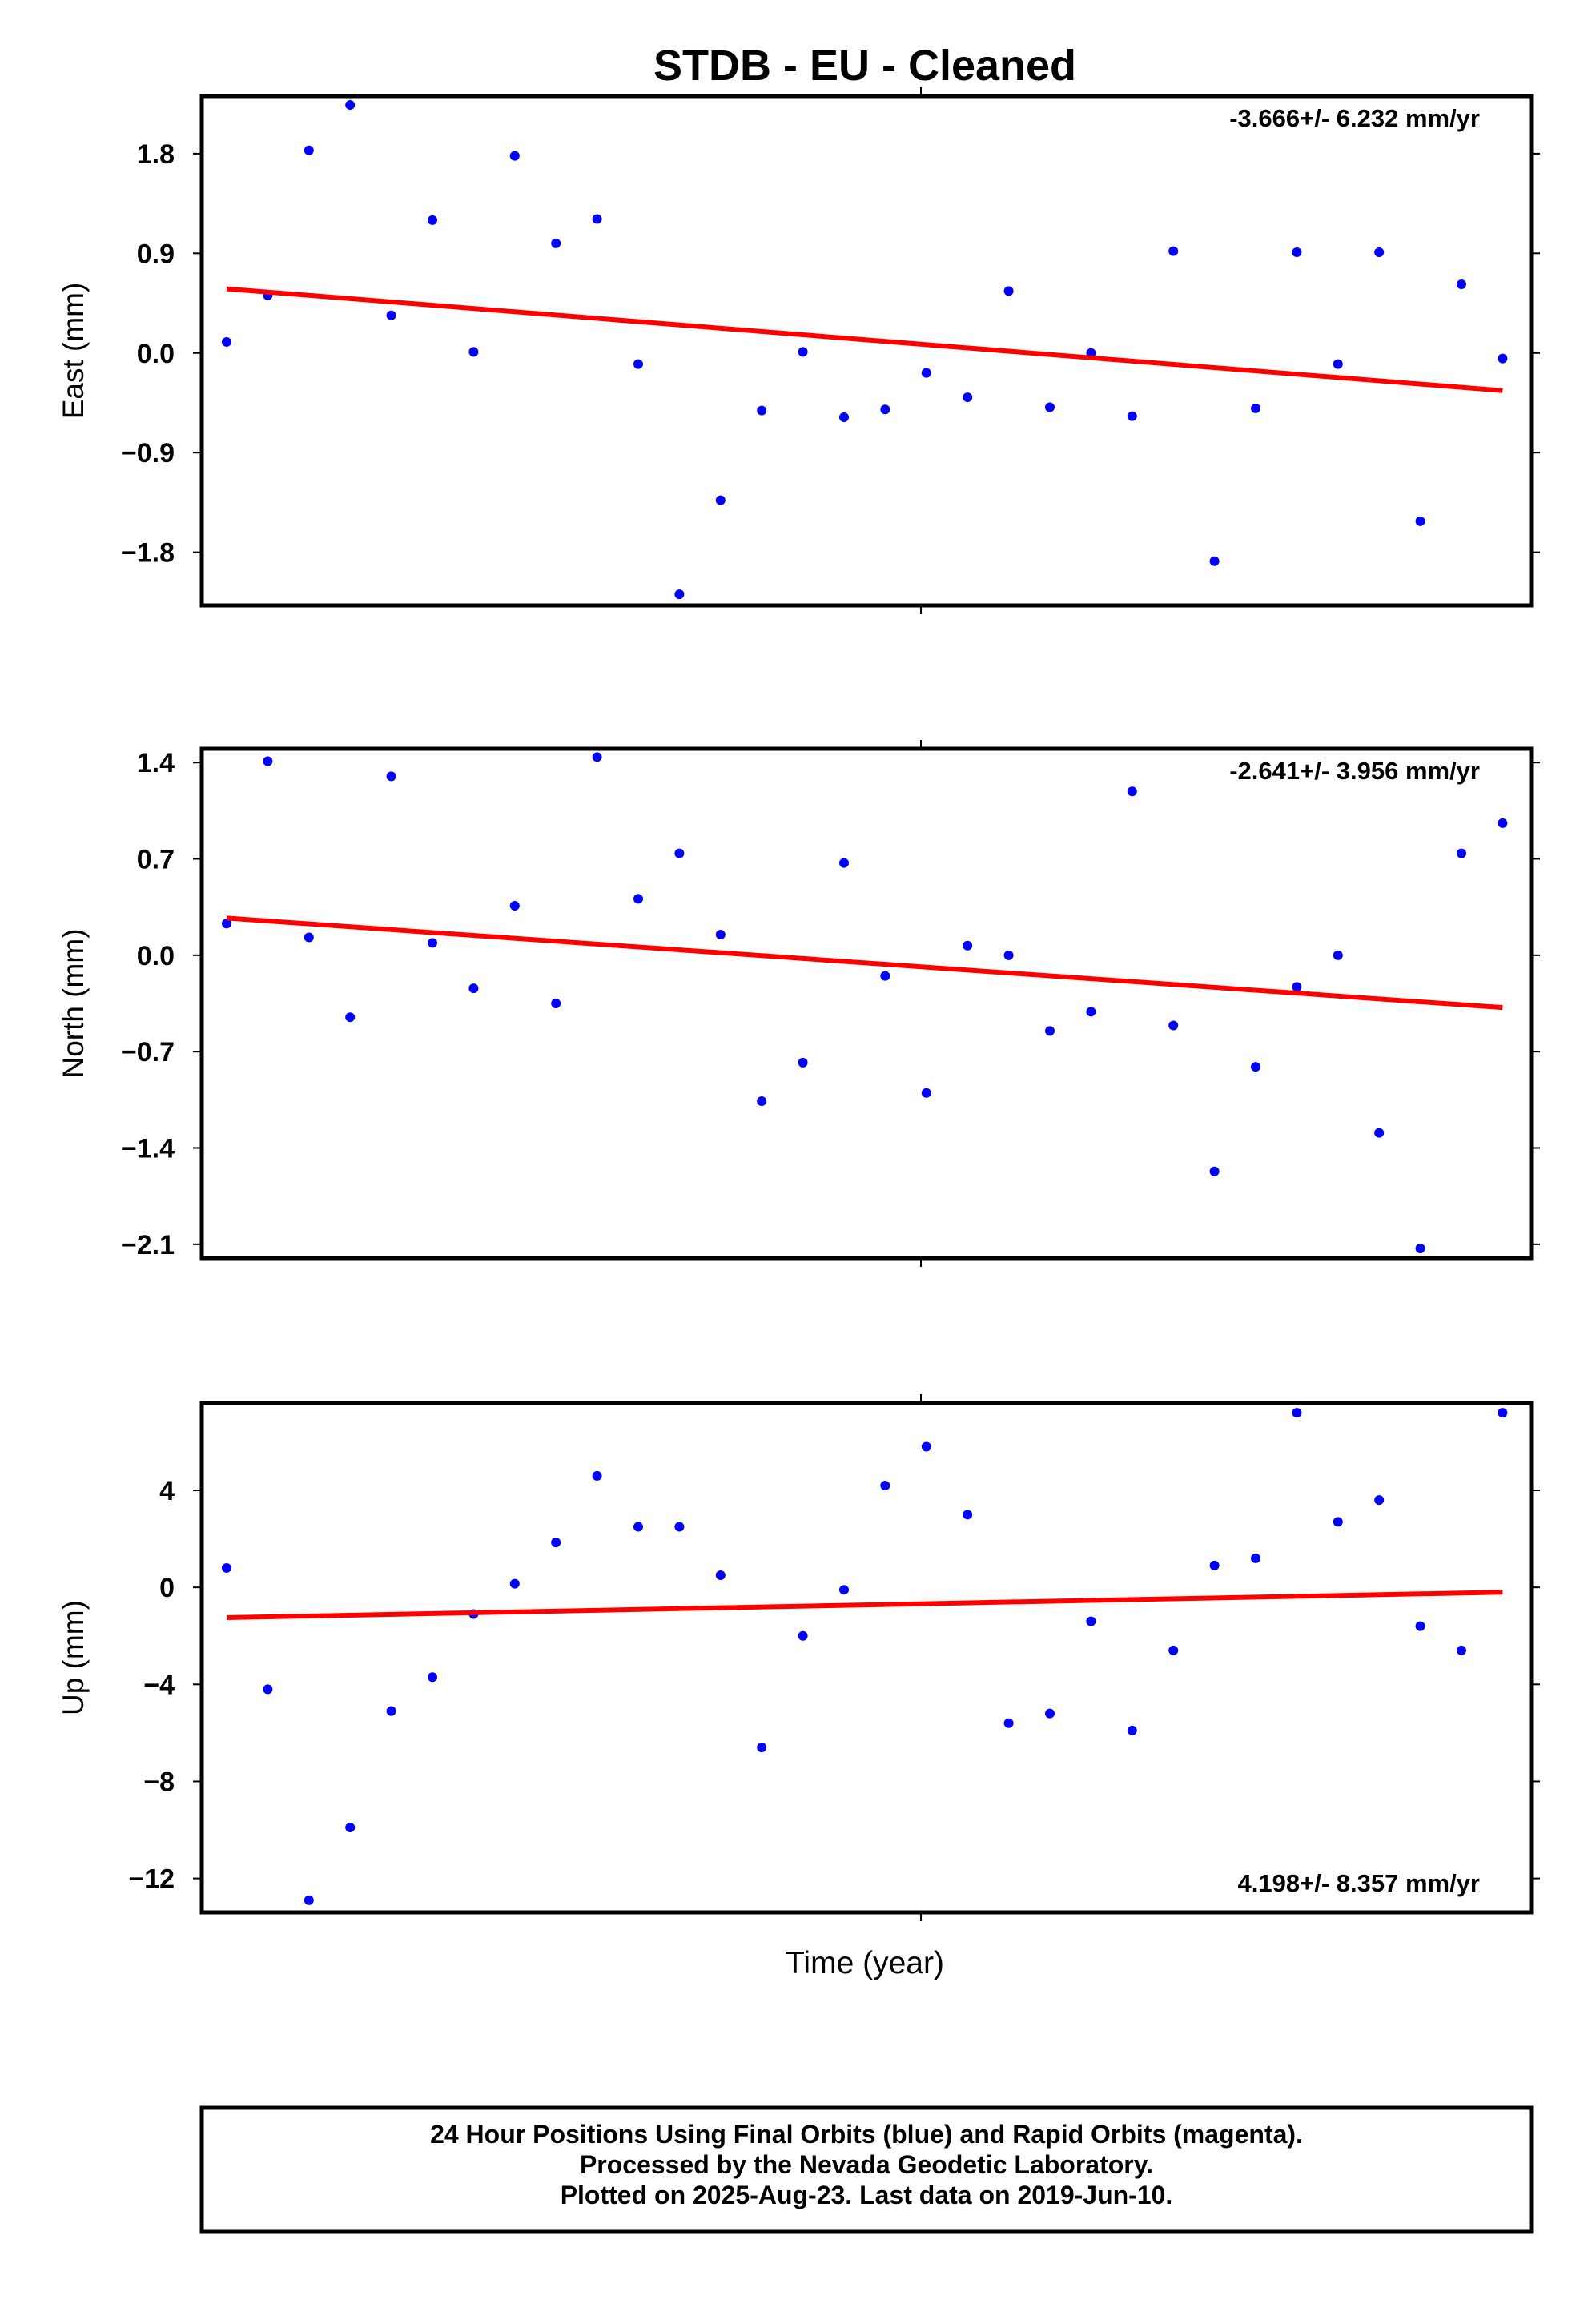 Image resolution: width=1592 pixels, height=2324 pixels. Describe the element at coordinates (73, 351) in the screenshot. I see `east-y-axis-label: East (mm)` at that location.